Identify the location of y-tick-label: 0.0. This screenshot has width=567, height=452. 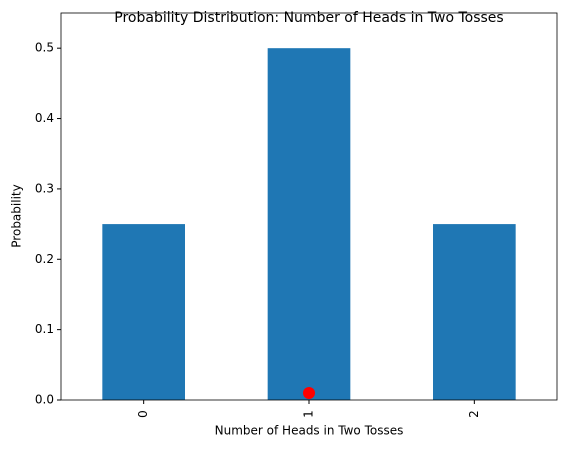
(44, 400).